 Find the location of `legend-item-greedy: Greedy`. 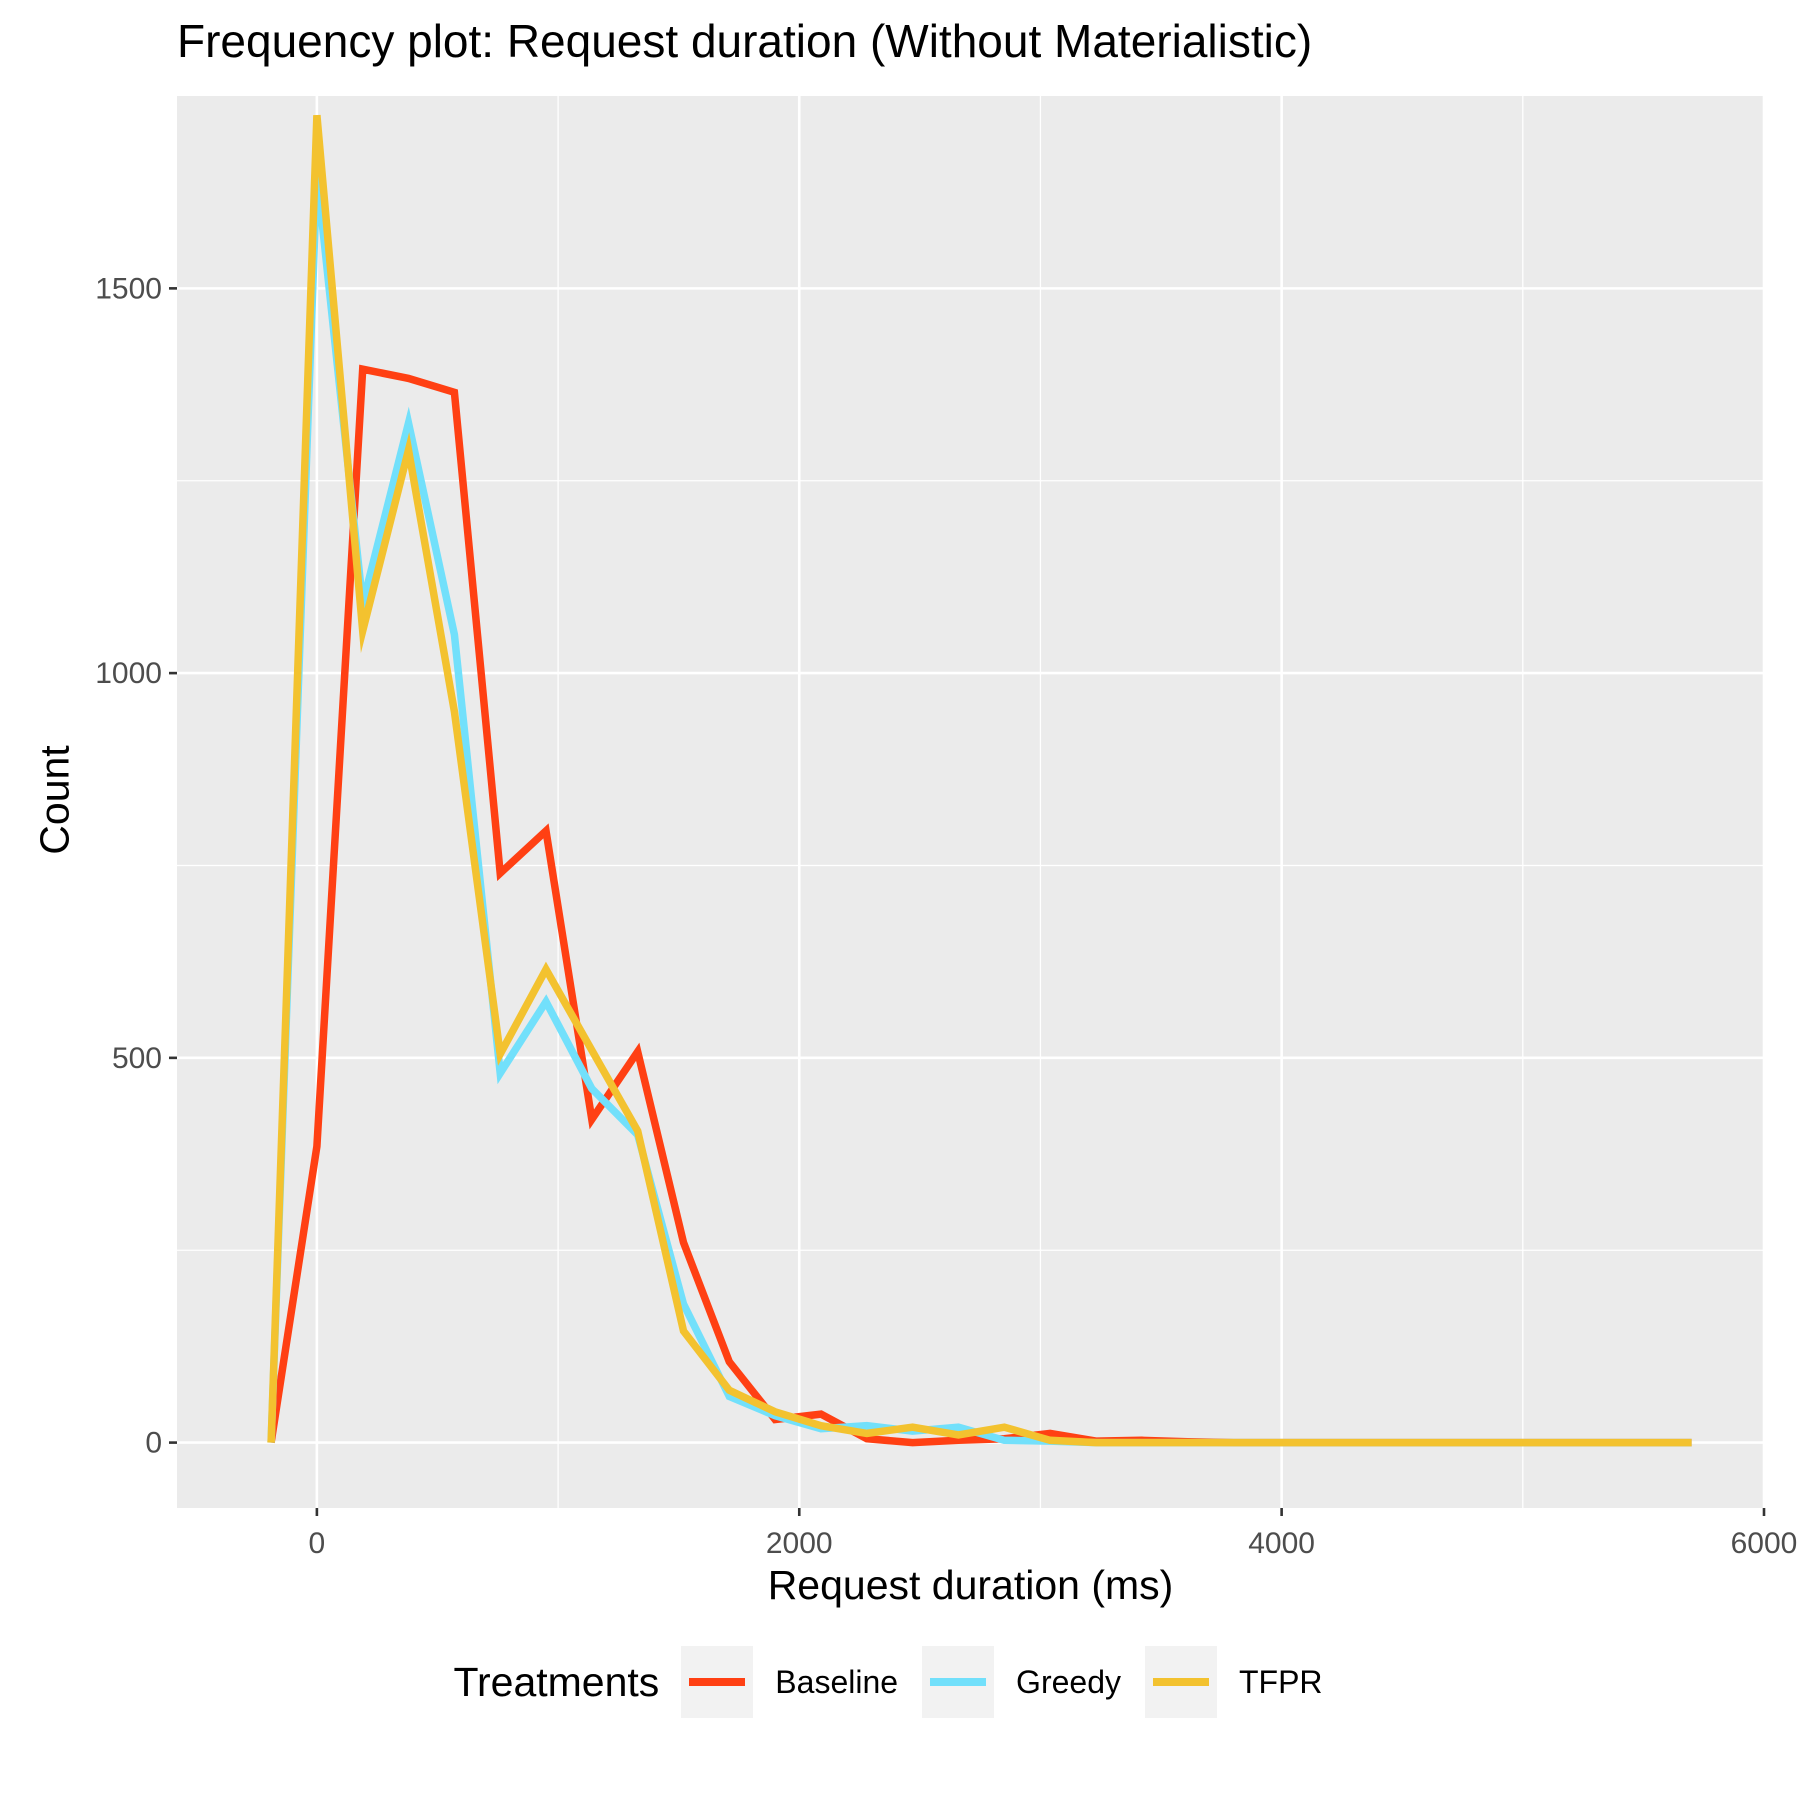

legend-item-greedy: Greedy is located at coordinates (1021, 1682).